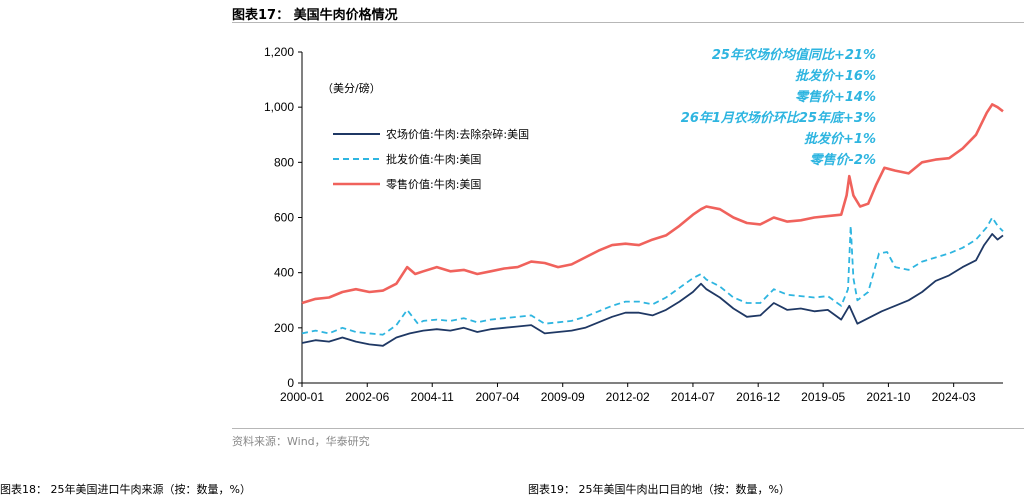  Describe the element at coordinates (315, 15) in the screenshot. I see `figure-title: 图表17： 美国牛肉价格情况` at that location.